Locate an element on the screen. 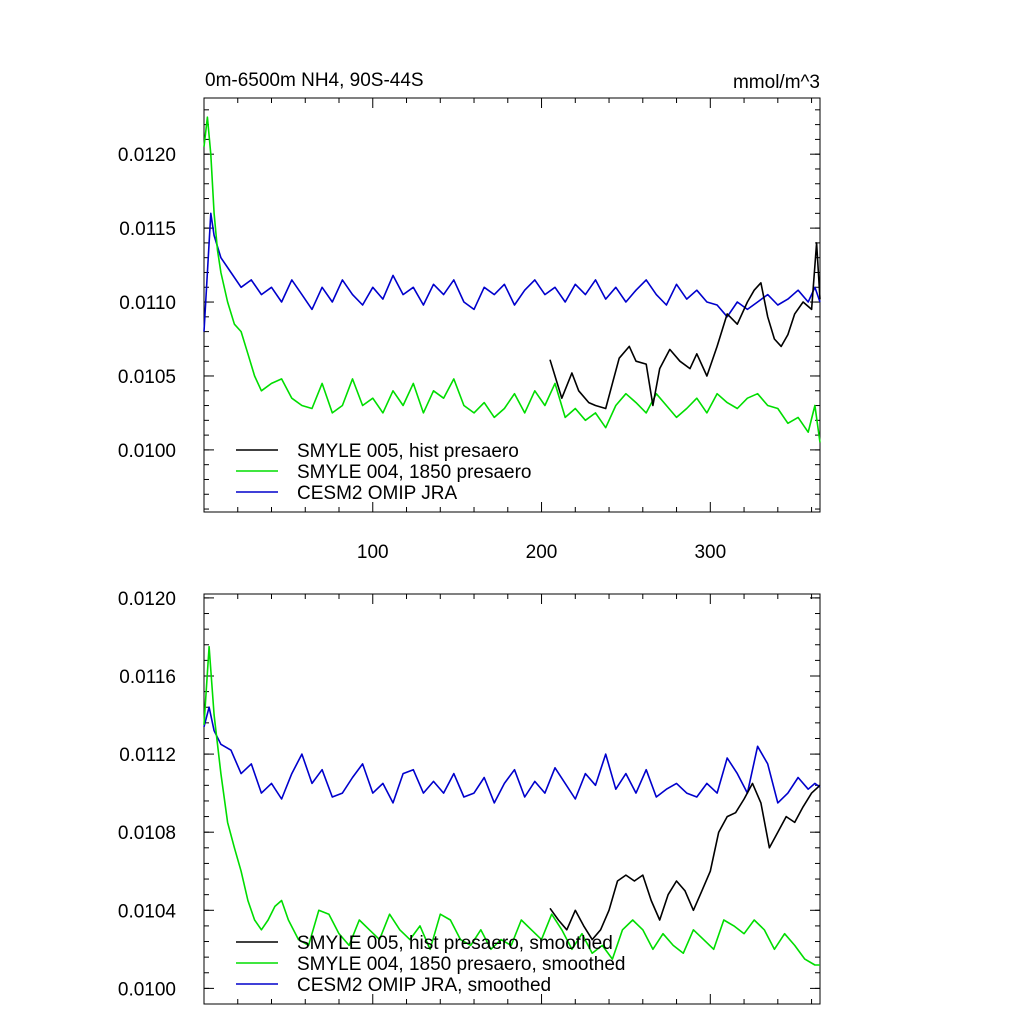 Image resolution: width=1024 pixels, height=1024 pixels. legend-label: SMYLE 005, hist presaero, smoothed is located at coordinates (455, 943).